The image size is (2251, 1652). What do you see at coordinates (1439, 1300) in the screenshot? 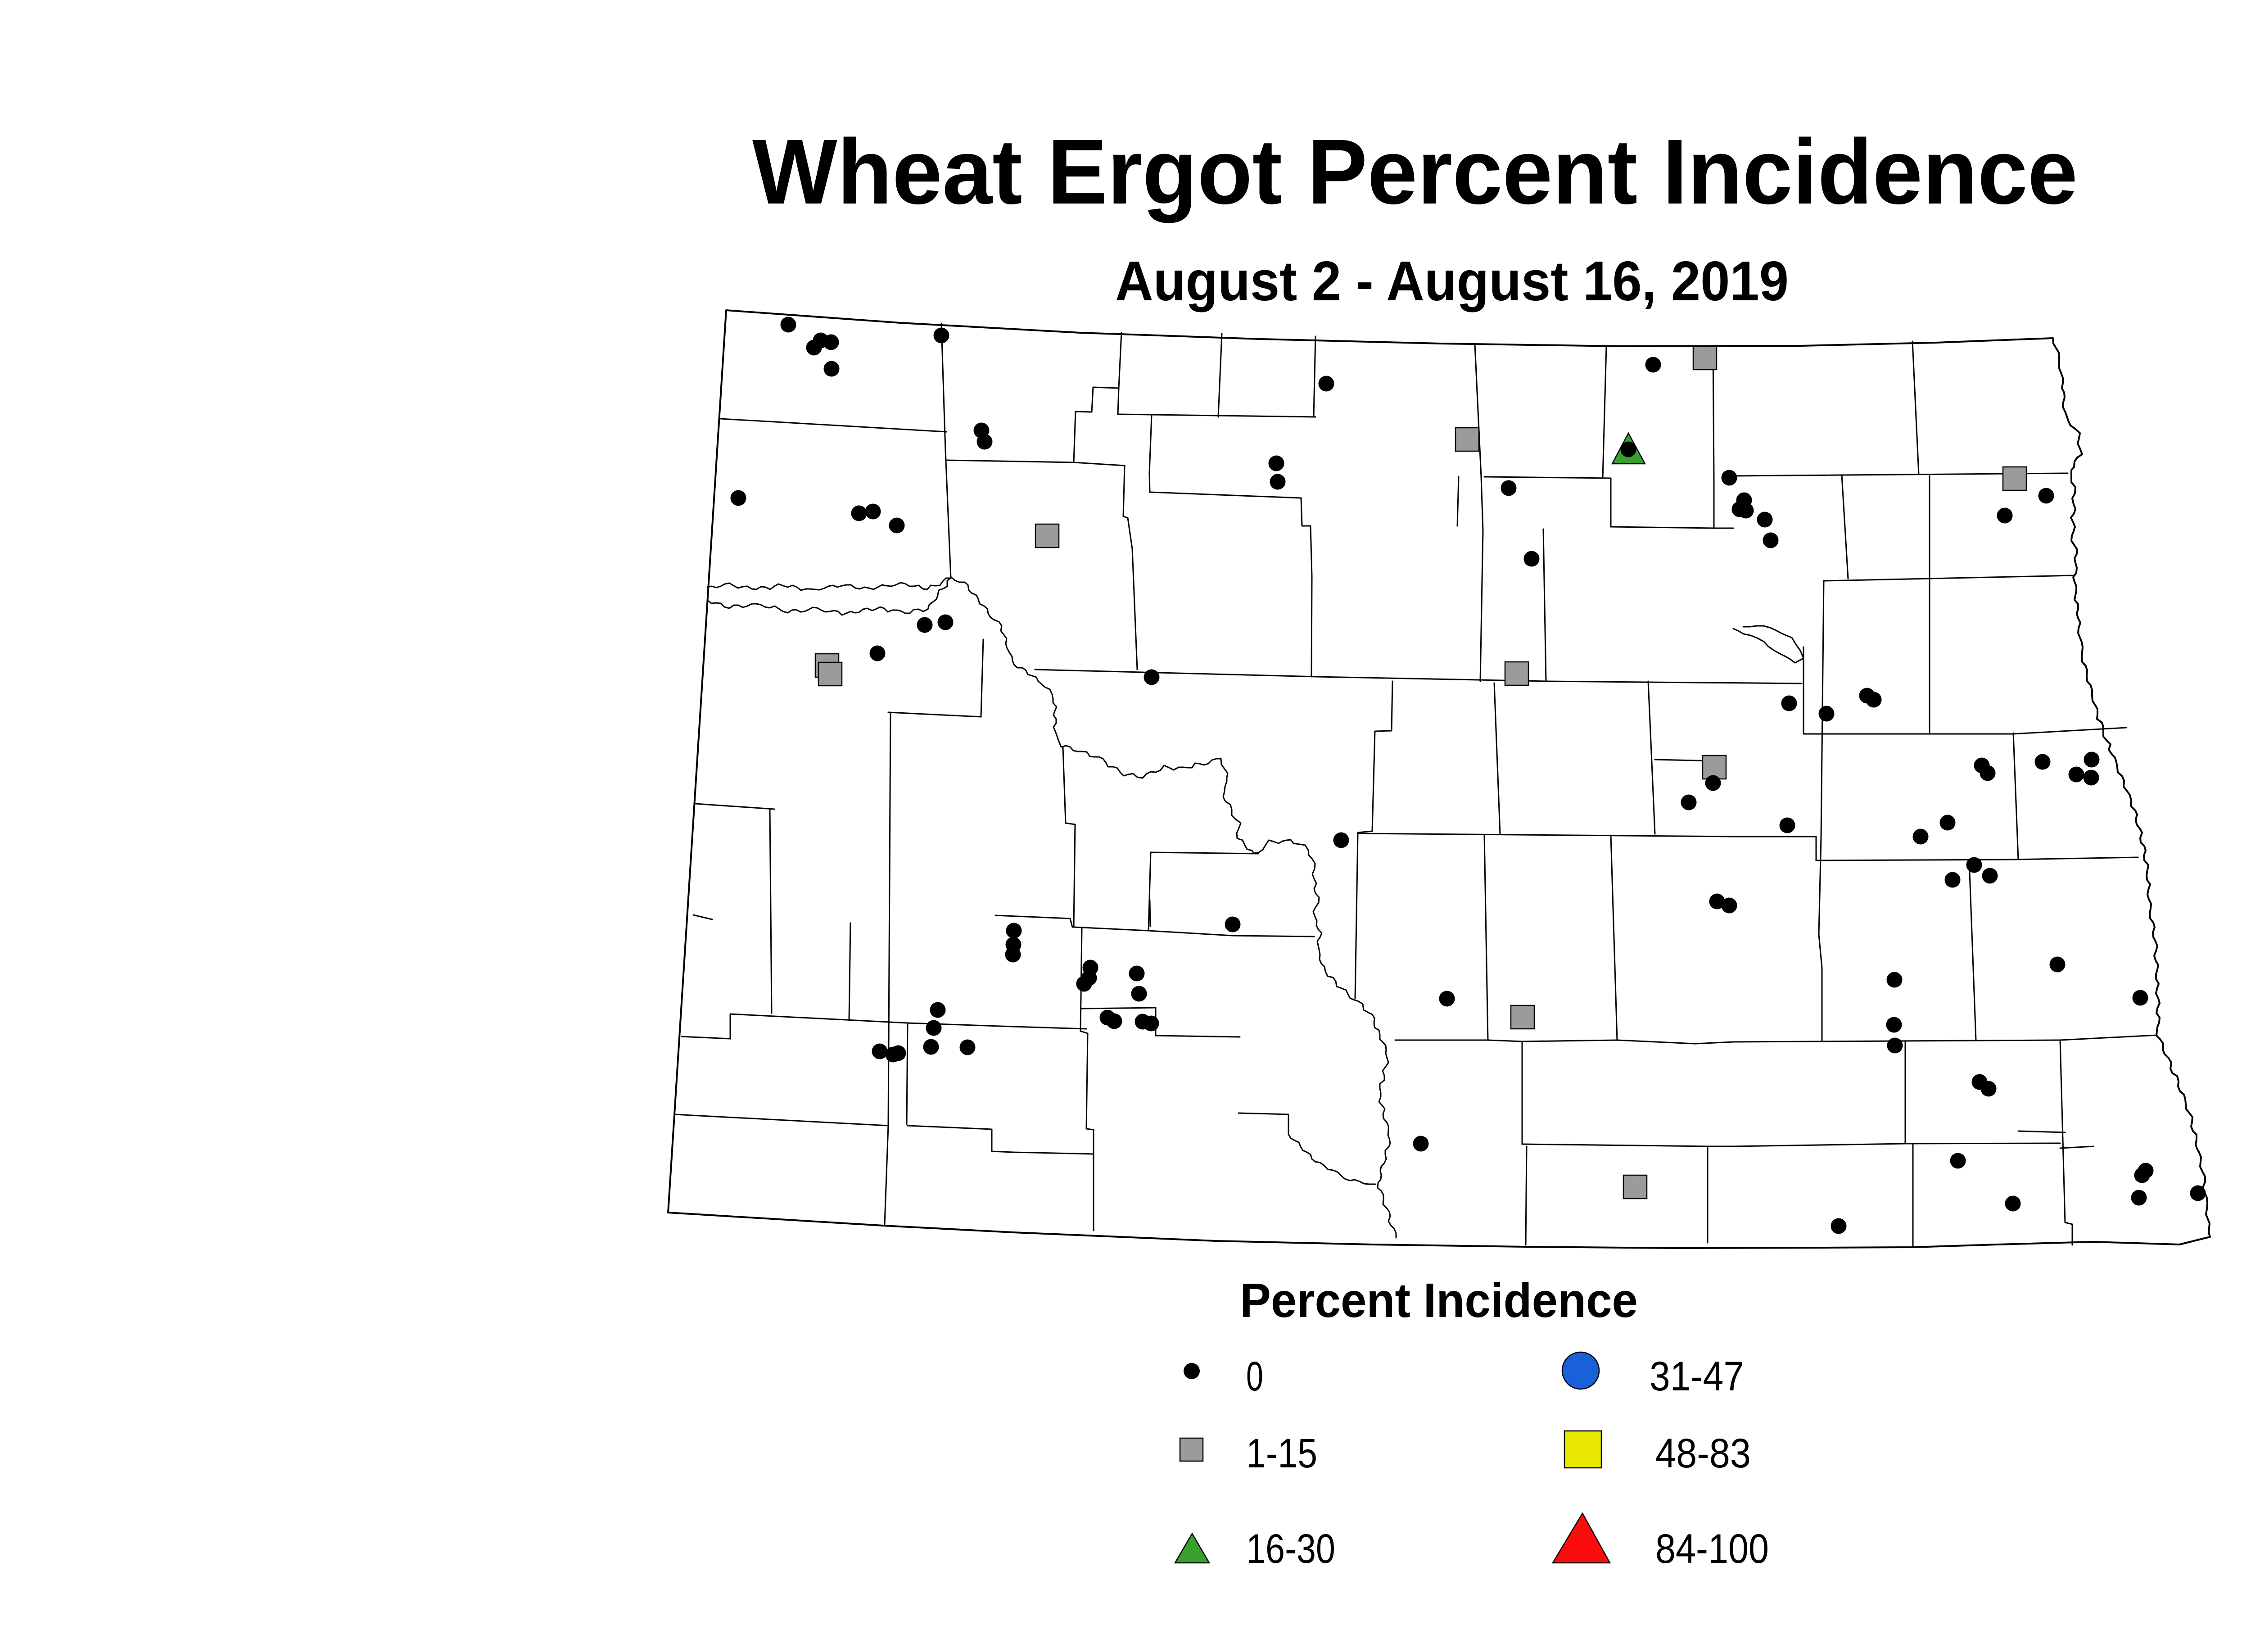
I see `svg-text: Percent Incidence` at bounding box center [1439, 1300].